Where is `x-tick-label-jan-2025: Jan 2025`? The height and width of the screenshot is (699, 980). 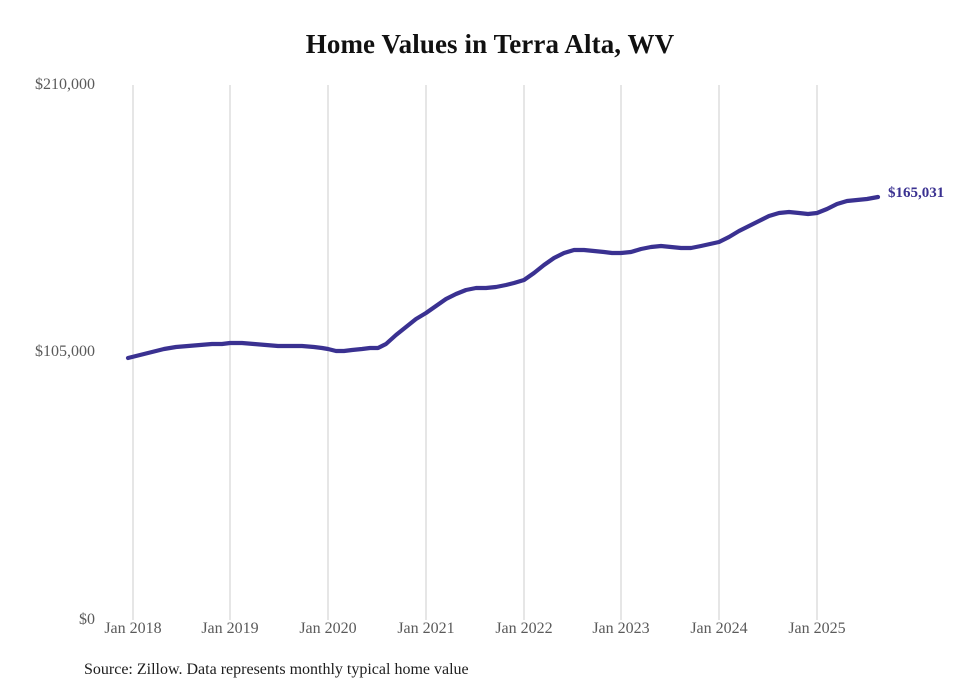 x-tick-label-jan-2025: Jan 2025 is located at coordinates (817, 628).